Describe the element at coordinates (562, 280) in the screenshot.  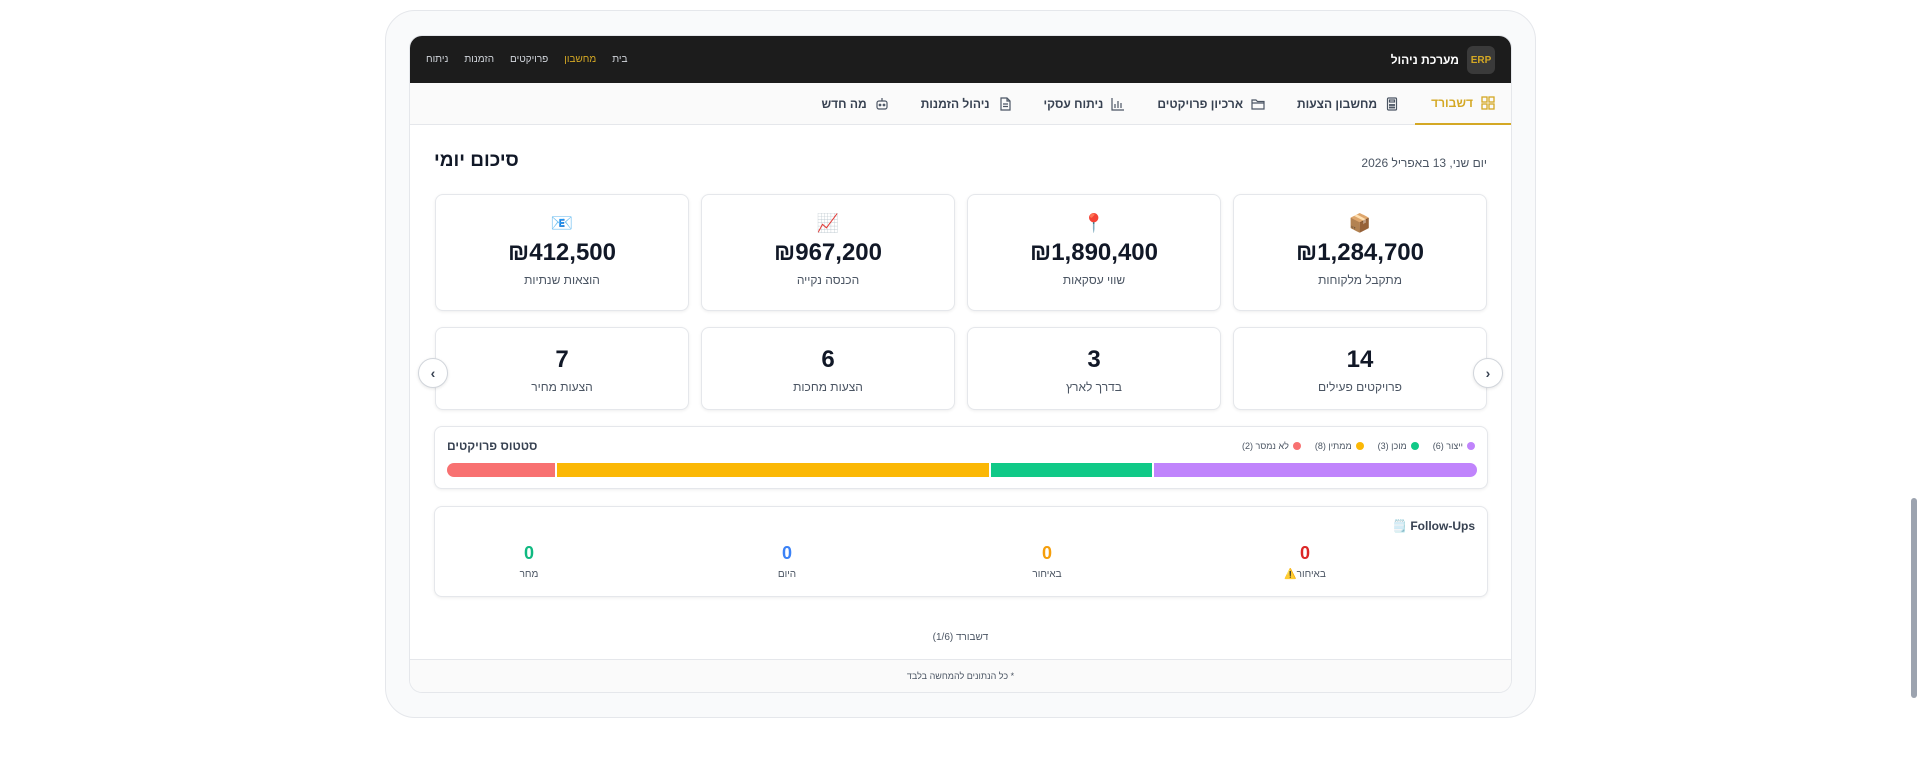
I see `kpi-label: הוצאות שנתיות` at that location.